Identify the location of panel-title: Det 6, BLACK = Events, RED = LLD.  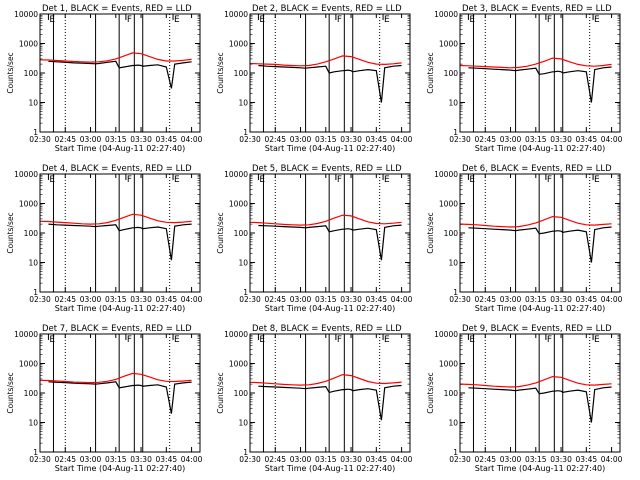
(537, 169).